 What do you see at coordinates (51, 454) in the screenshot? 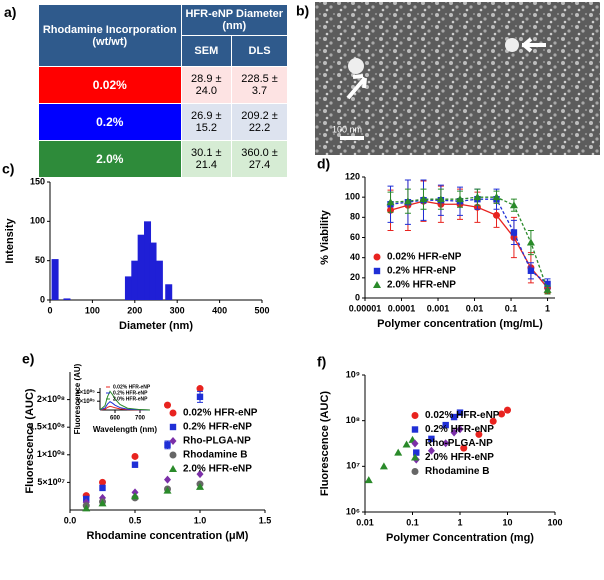
I see `y-tick-label: 1×10⁰⁸` at bounding box center [51, 454].